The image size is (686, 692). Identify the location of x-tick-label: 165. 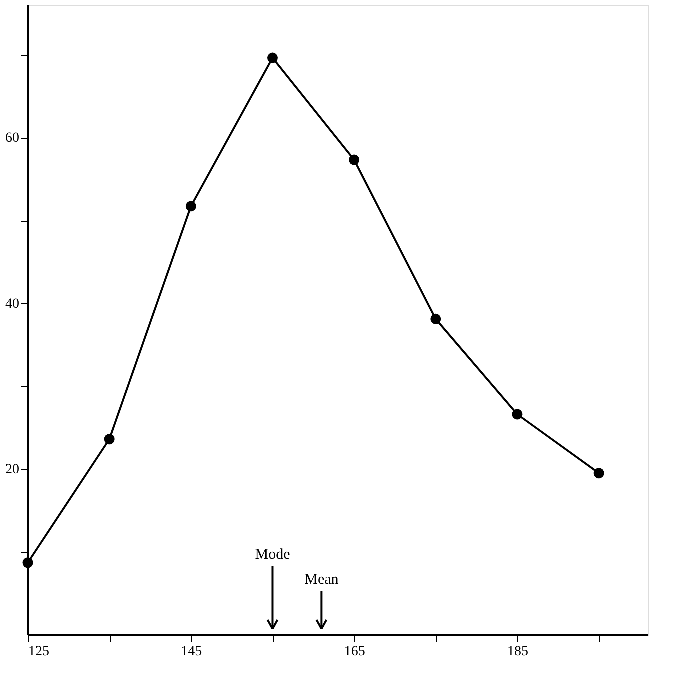
(355, 652).